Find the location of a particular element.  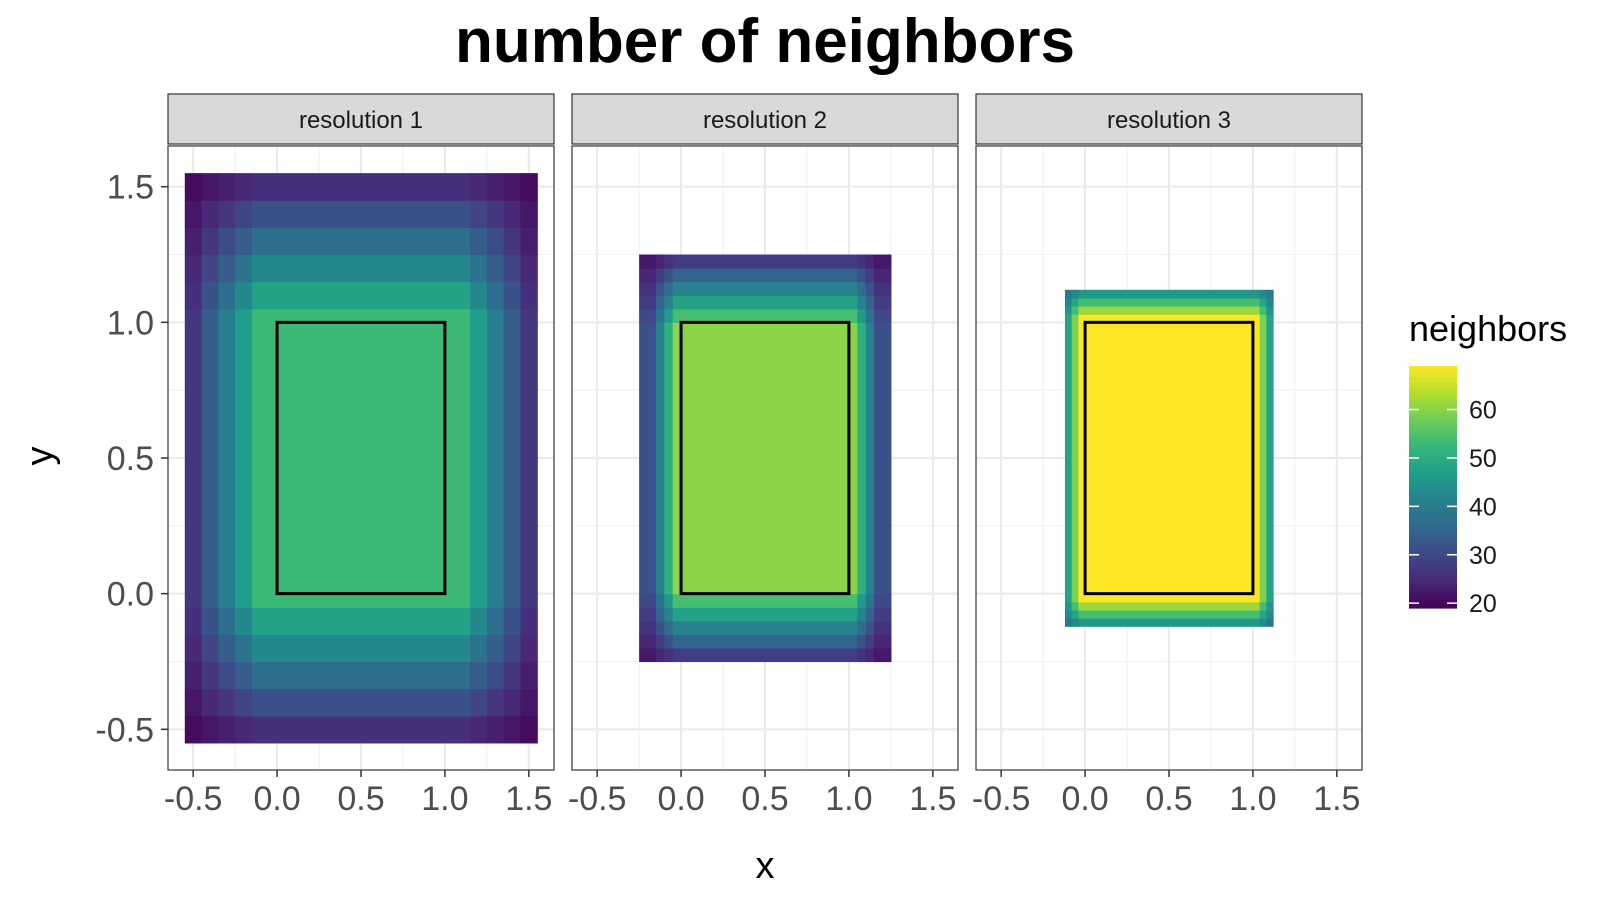

y-tick-label: -0.5 is located at coordinates (124, 730).